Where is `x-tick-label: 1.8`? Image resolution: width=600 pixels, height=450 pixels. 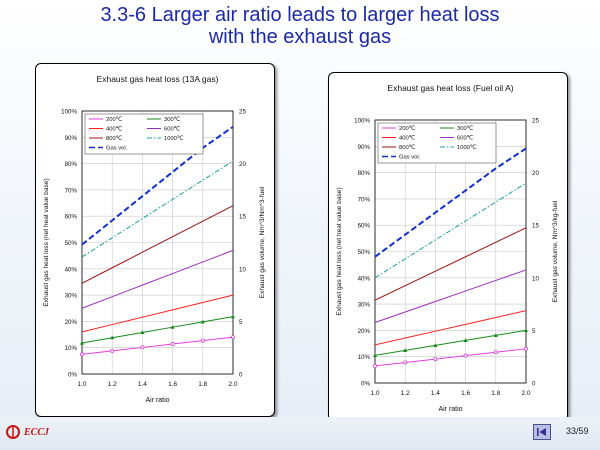
x-tick-label: 1.8 is located at coordinates (202, 384).